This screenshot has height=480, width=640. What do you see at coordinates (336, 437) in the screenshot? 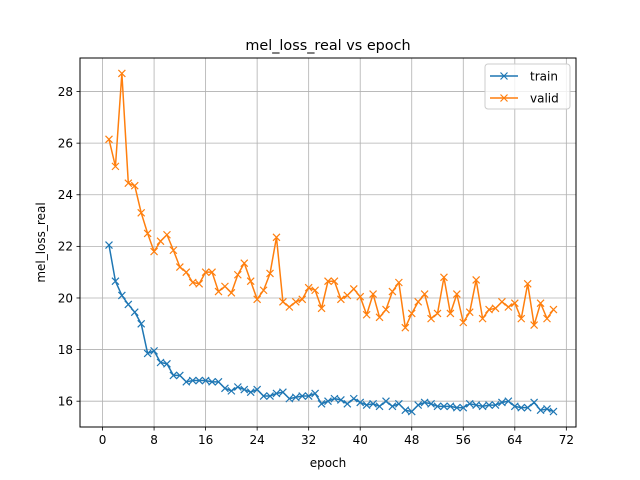
I see `x-axis: 0 8 16 24 32 40 48 56 64 72` at bounding box center [336, 437].